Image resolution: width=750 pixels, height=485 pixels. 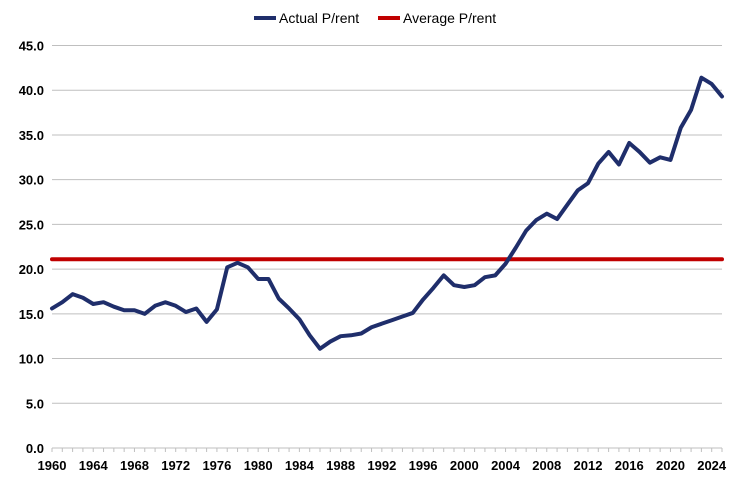 What do you see at coordinates (670, 465) in the screenshot?
I see `x-tick-label: 2020` at bounding box center [670, 465].